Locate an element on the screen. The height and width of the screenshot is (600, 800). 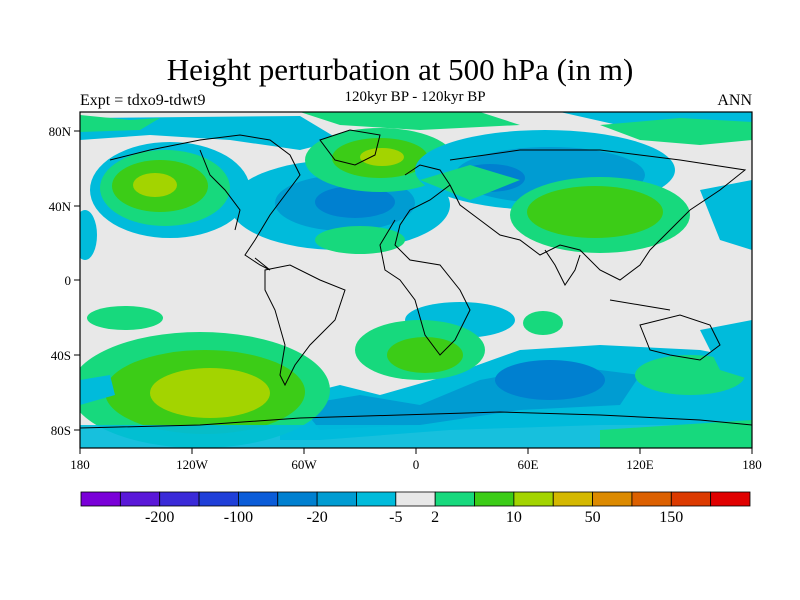
colorbar is located at coordinates (415, 499).